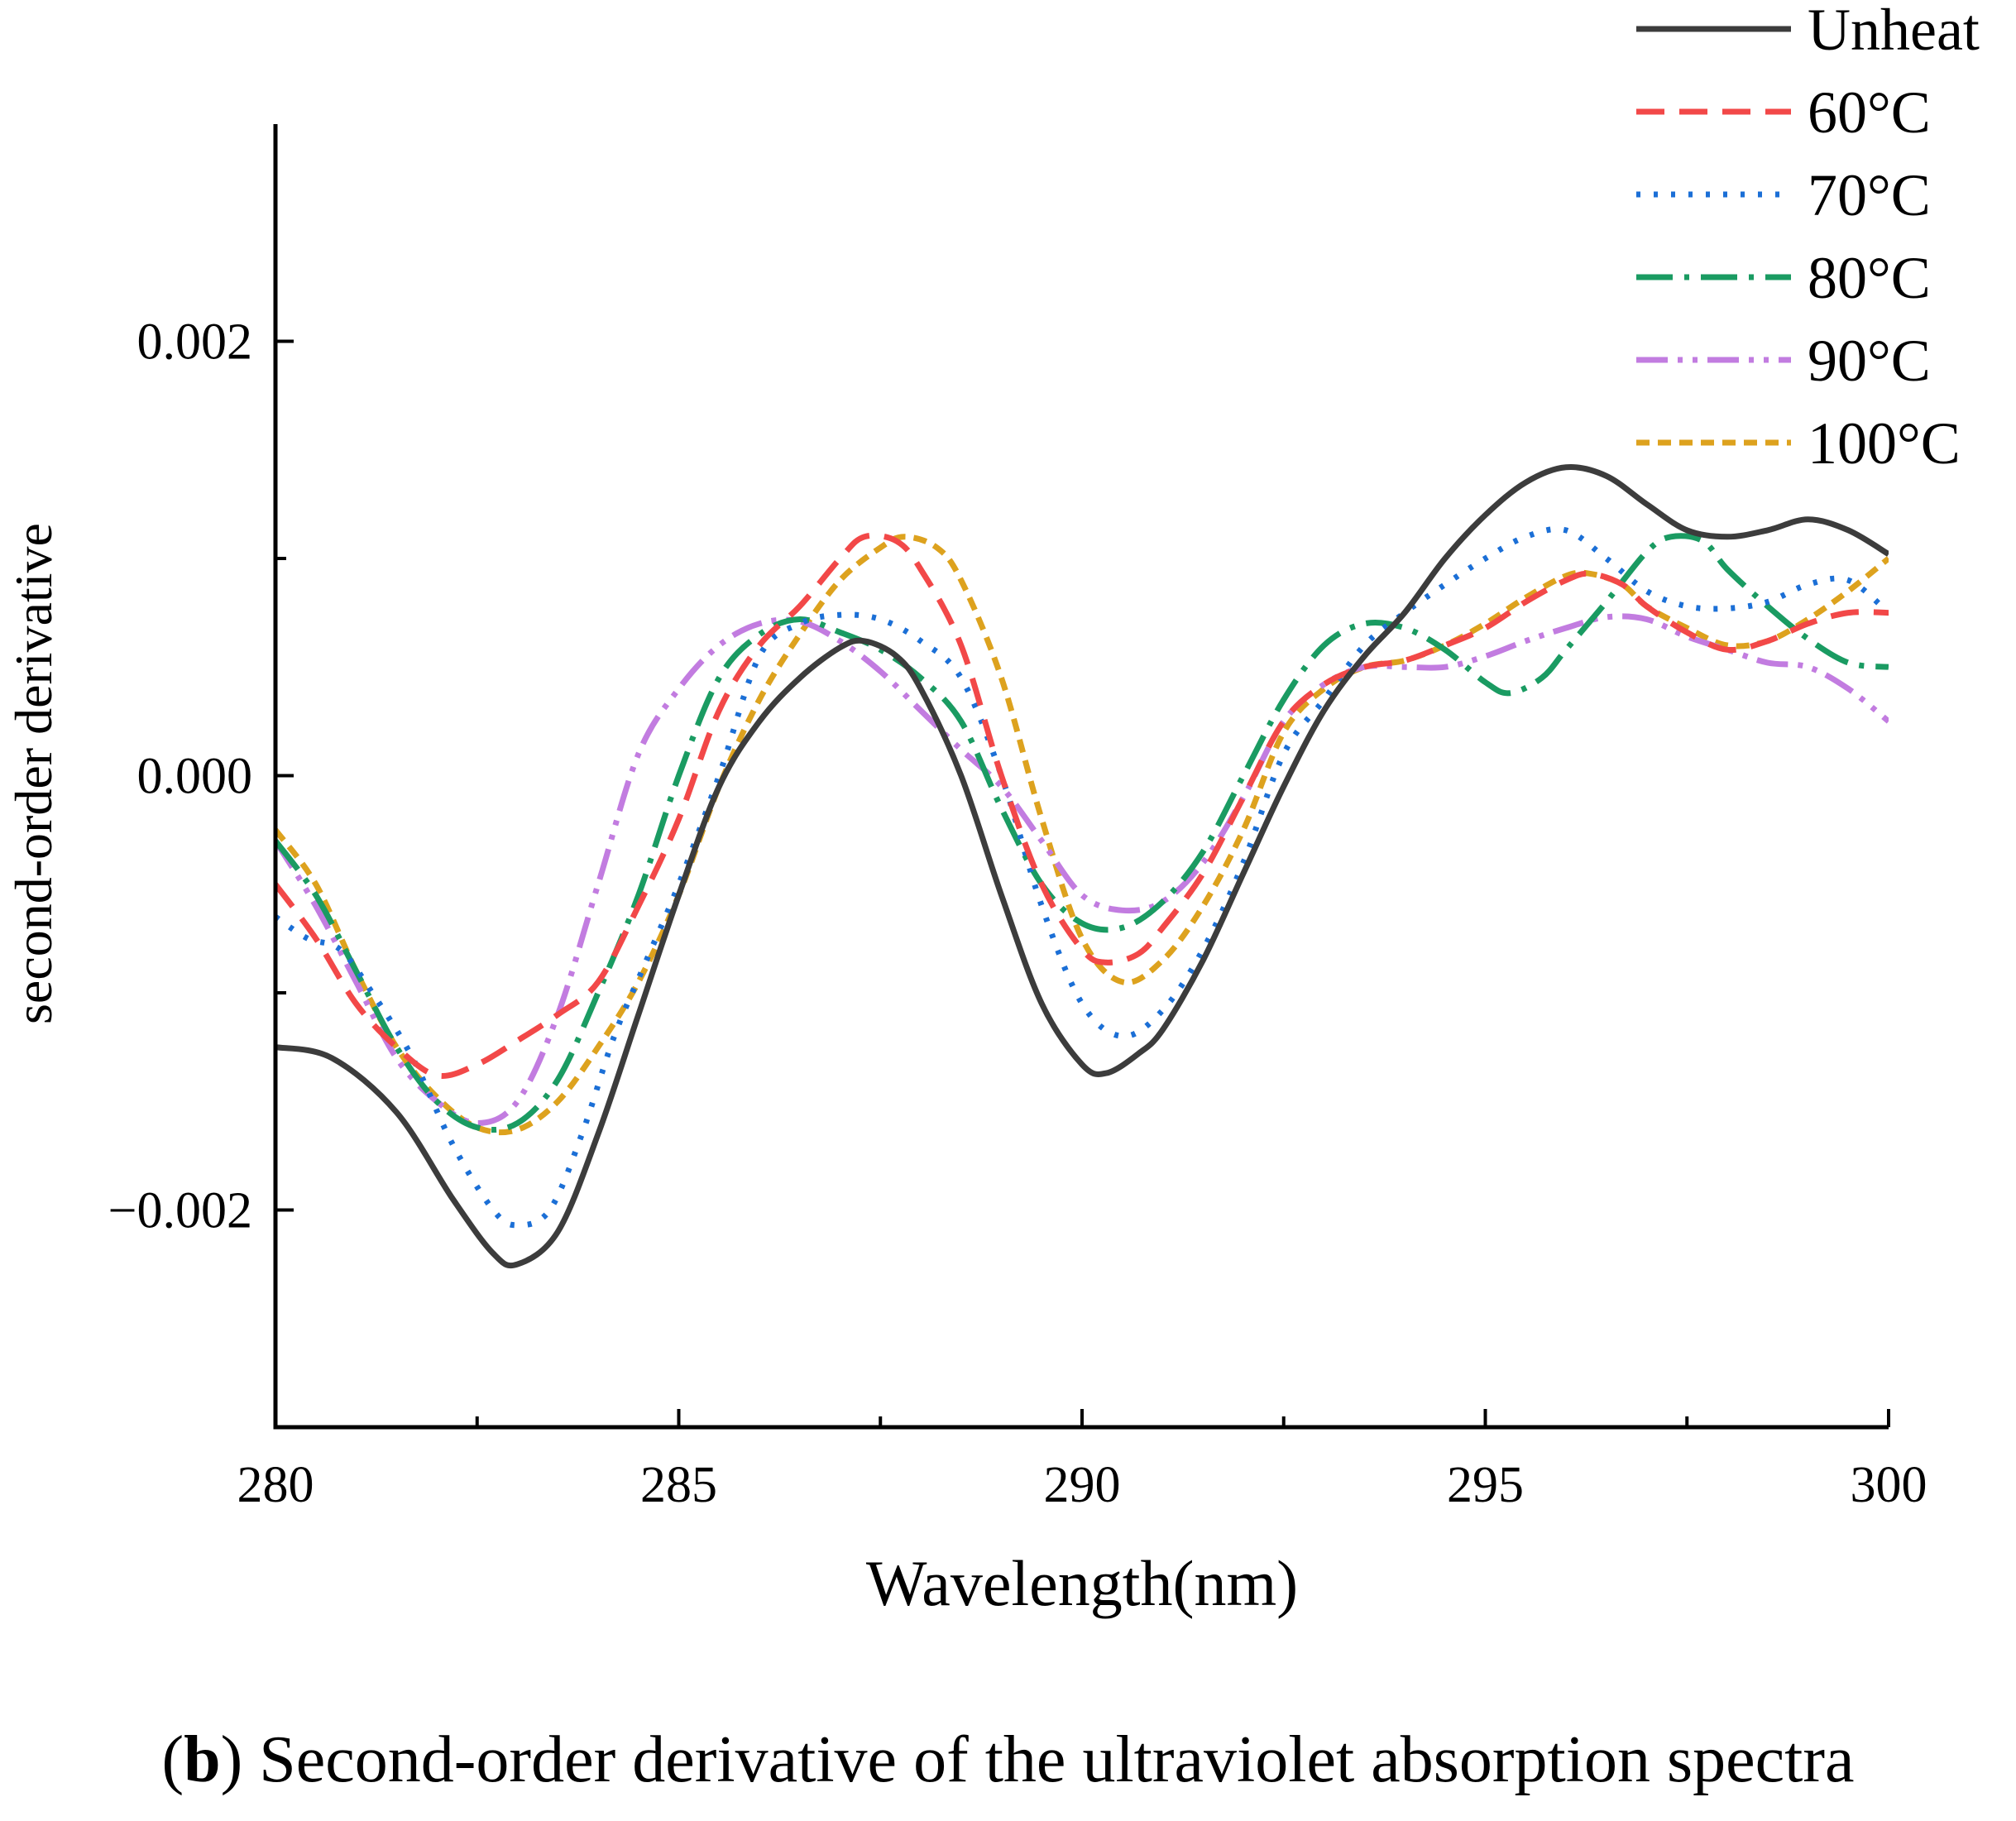 The width and height of the screenshot is (2016, 1821). What do you see at coordinates (195, 342) in the screenshot?
I see `y-tick-label: 0.002` at bounding box center [195, 342].